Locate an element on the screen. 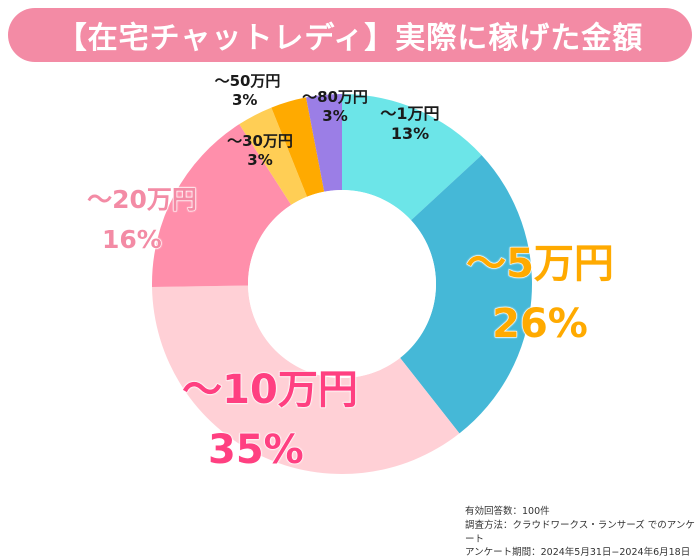 The width and height of the screenshot is (700, 560). chart-title: 【在宅チャットレディ】実際に稼げた金額 is located at coordinates (350, 38).